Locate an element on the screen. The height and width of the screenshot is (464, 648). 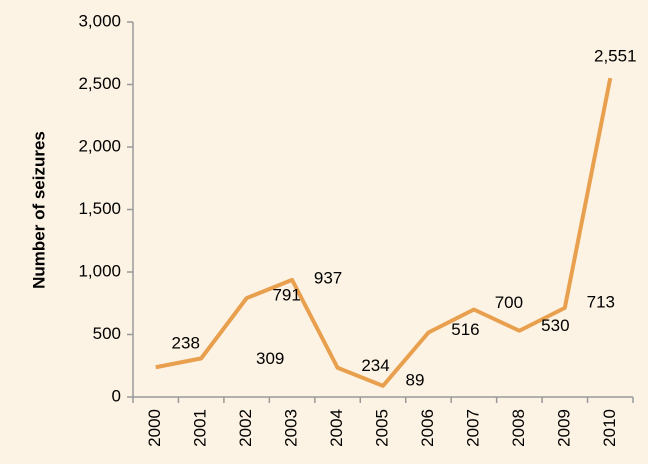
value-label: 89 is located at coordinates (415, 379).